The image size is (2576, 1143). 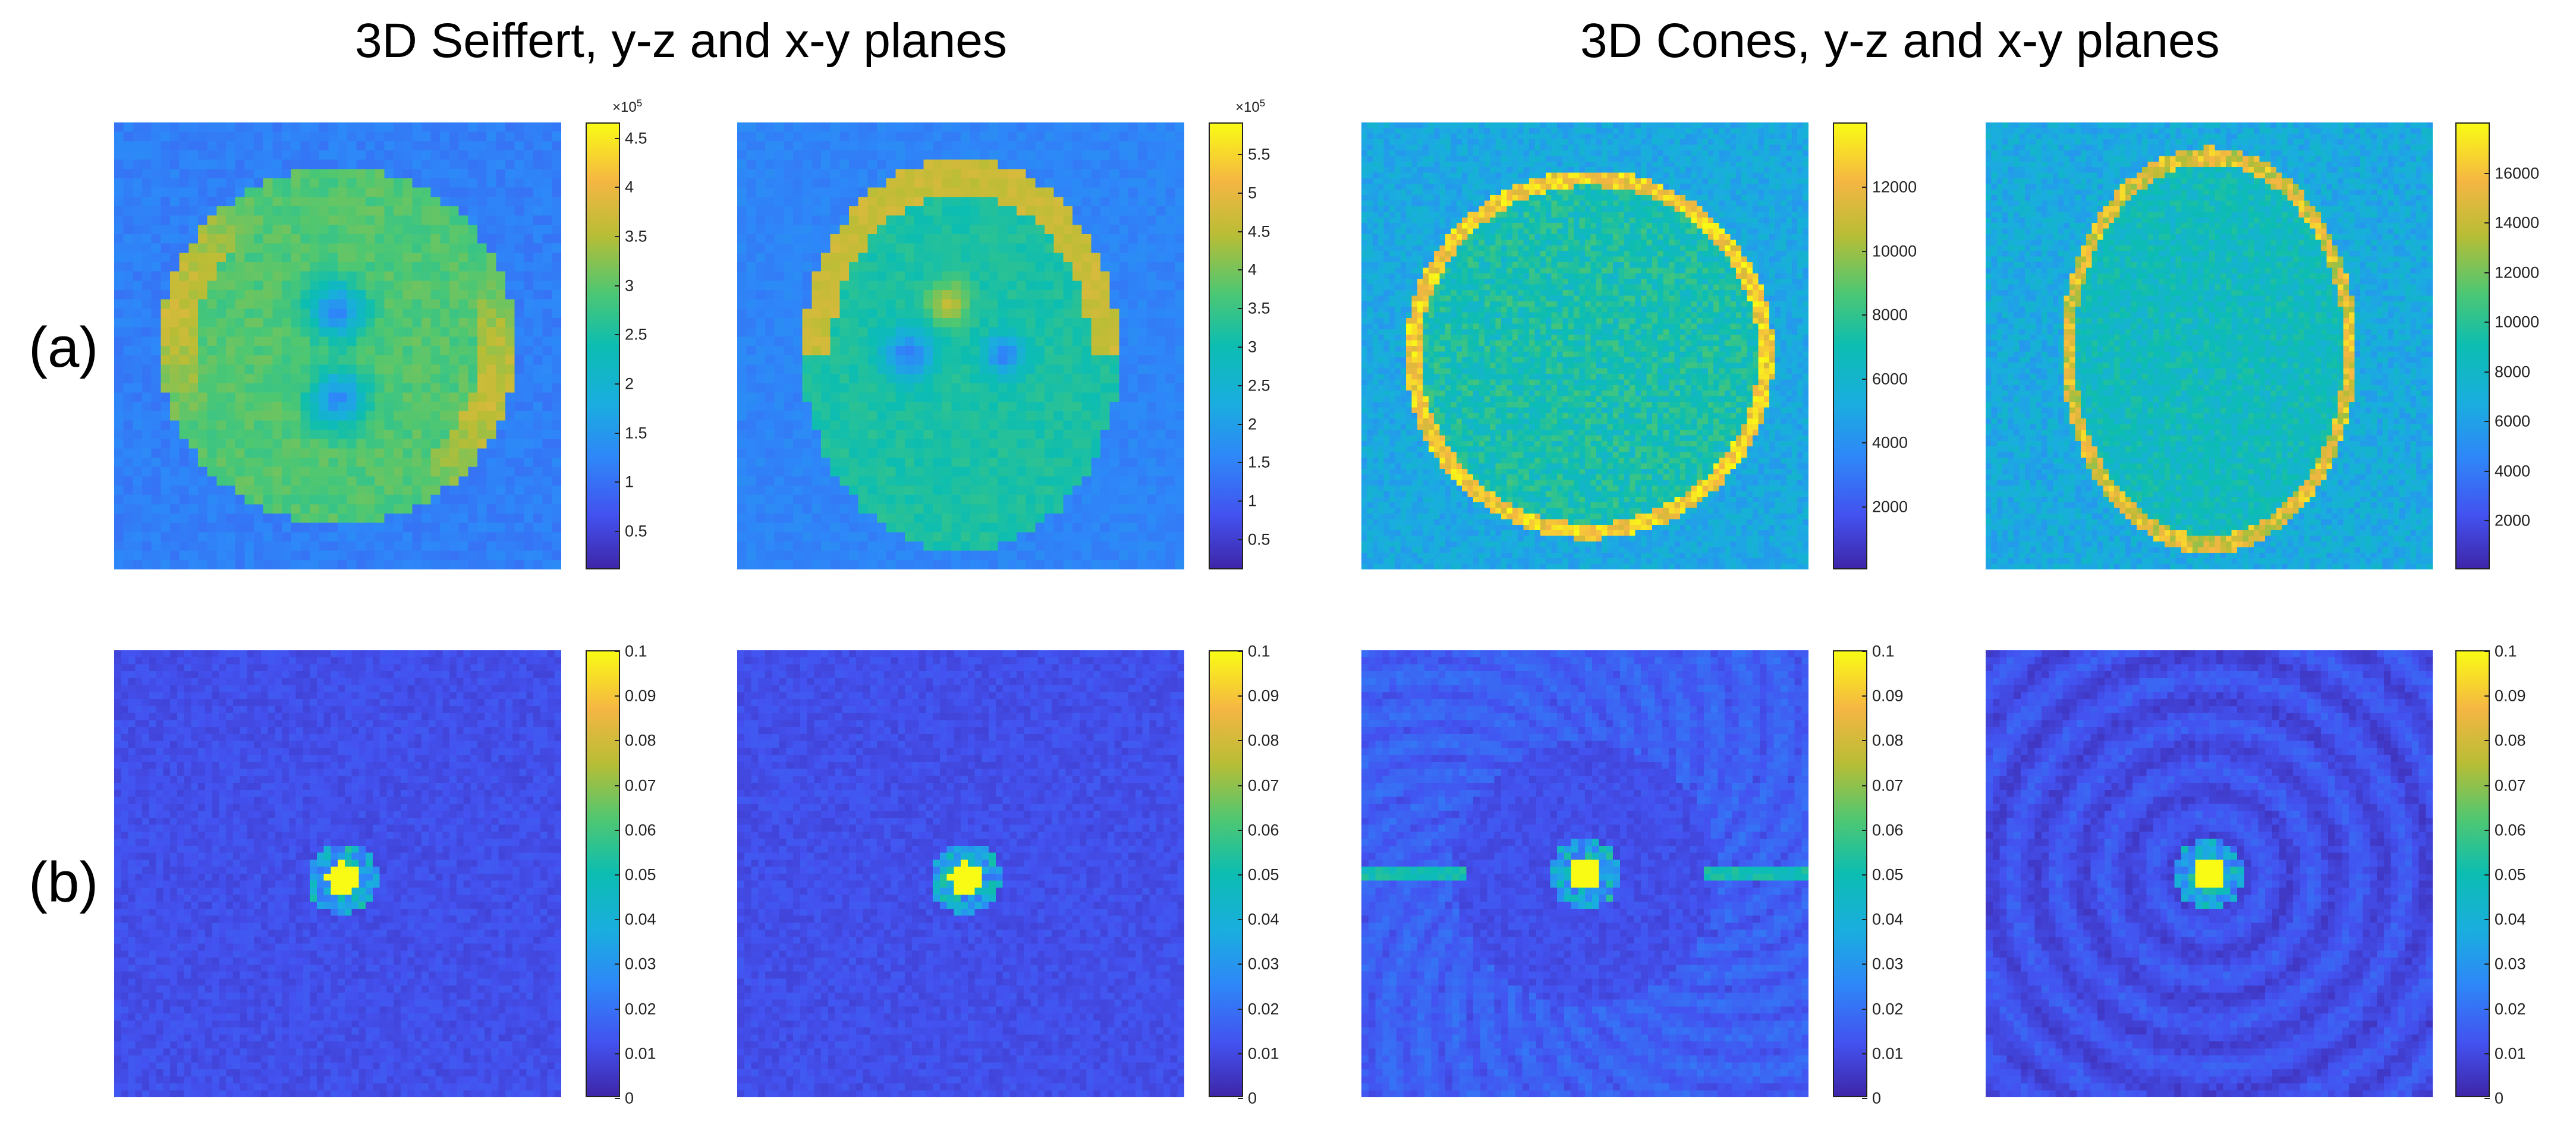 What do you see at coordinates (2497, 346) in the screenshot?
I see `colorbar-cones-xy: 2000 4000 6000 8000 10000 12000 14000 16000` at bounding box center [2497, 346].